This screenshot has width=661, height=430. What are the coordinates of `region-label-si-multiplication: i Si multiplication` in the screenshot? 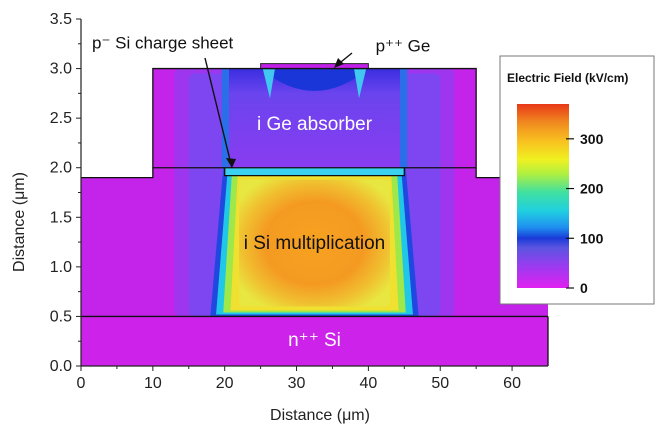 It's located at (315, 243).